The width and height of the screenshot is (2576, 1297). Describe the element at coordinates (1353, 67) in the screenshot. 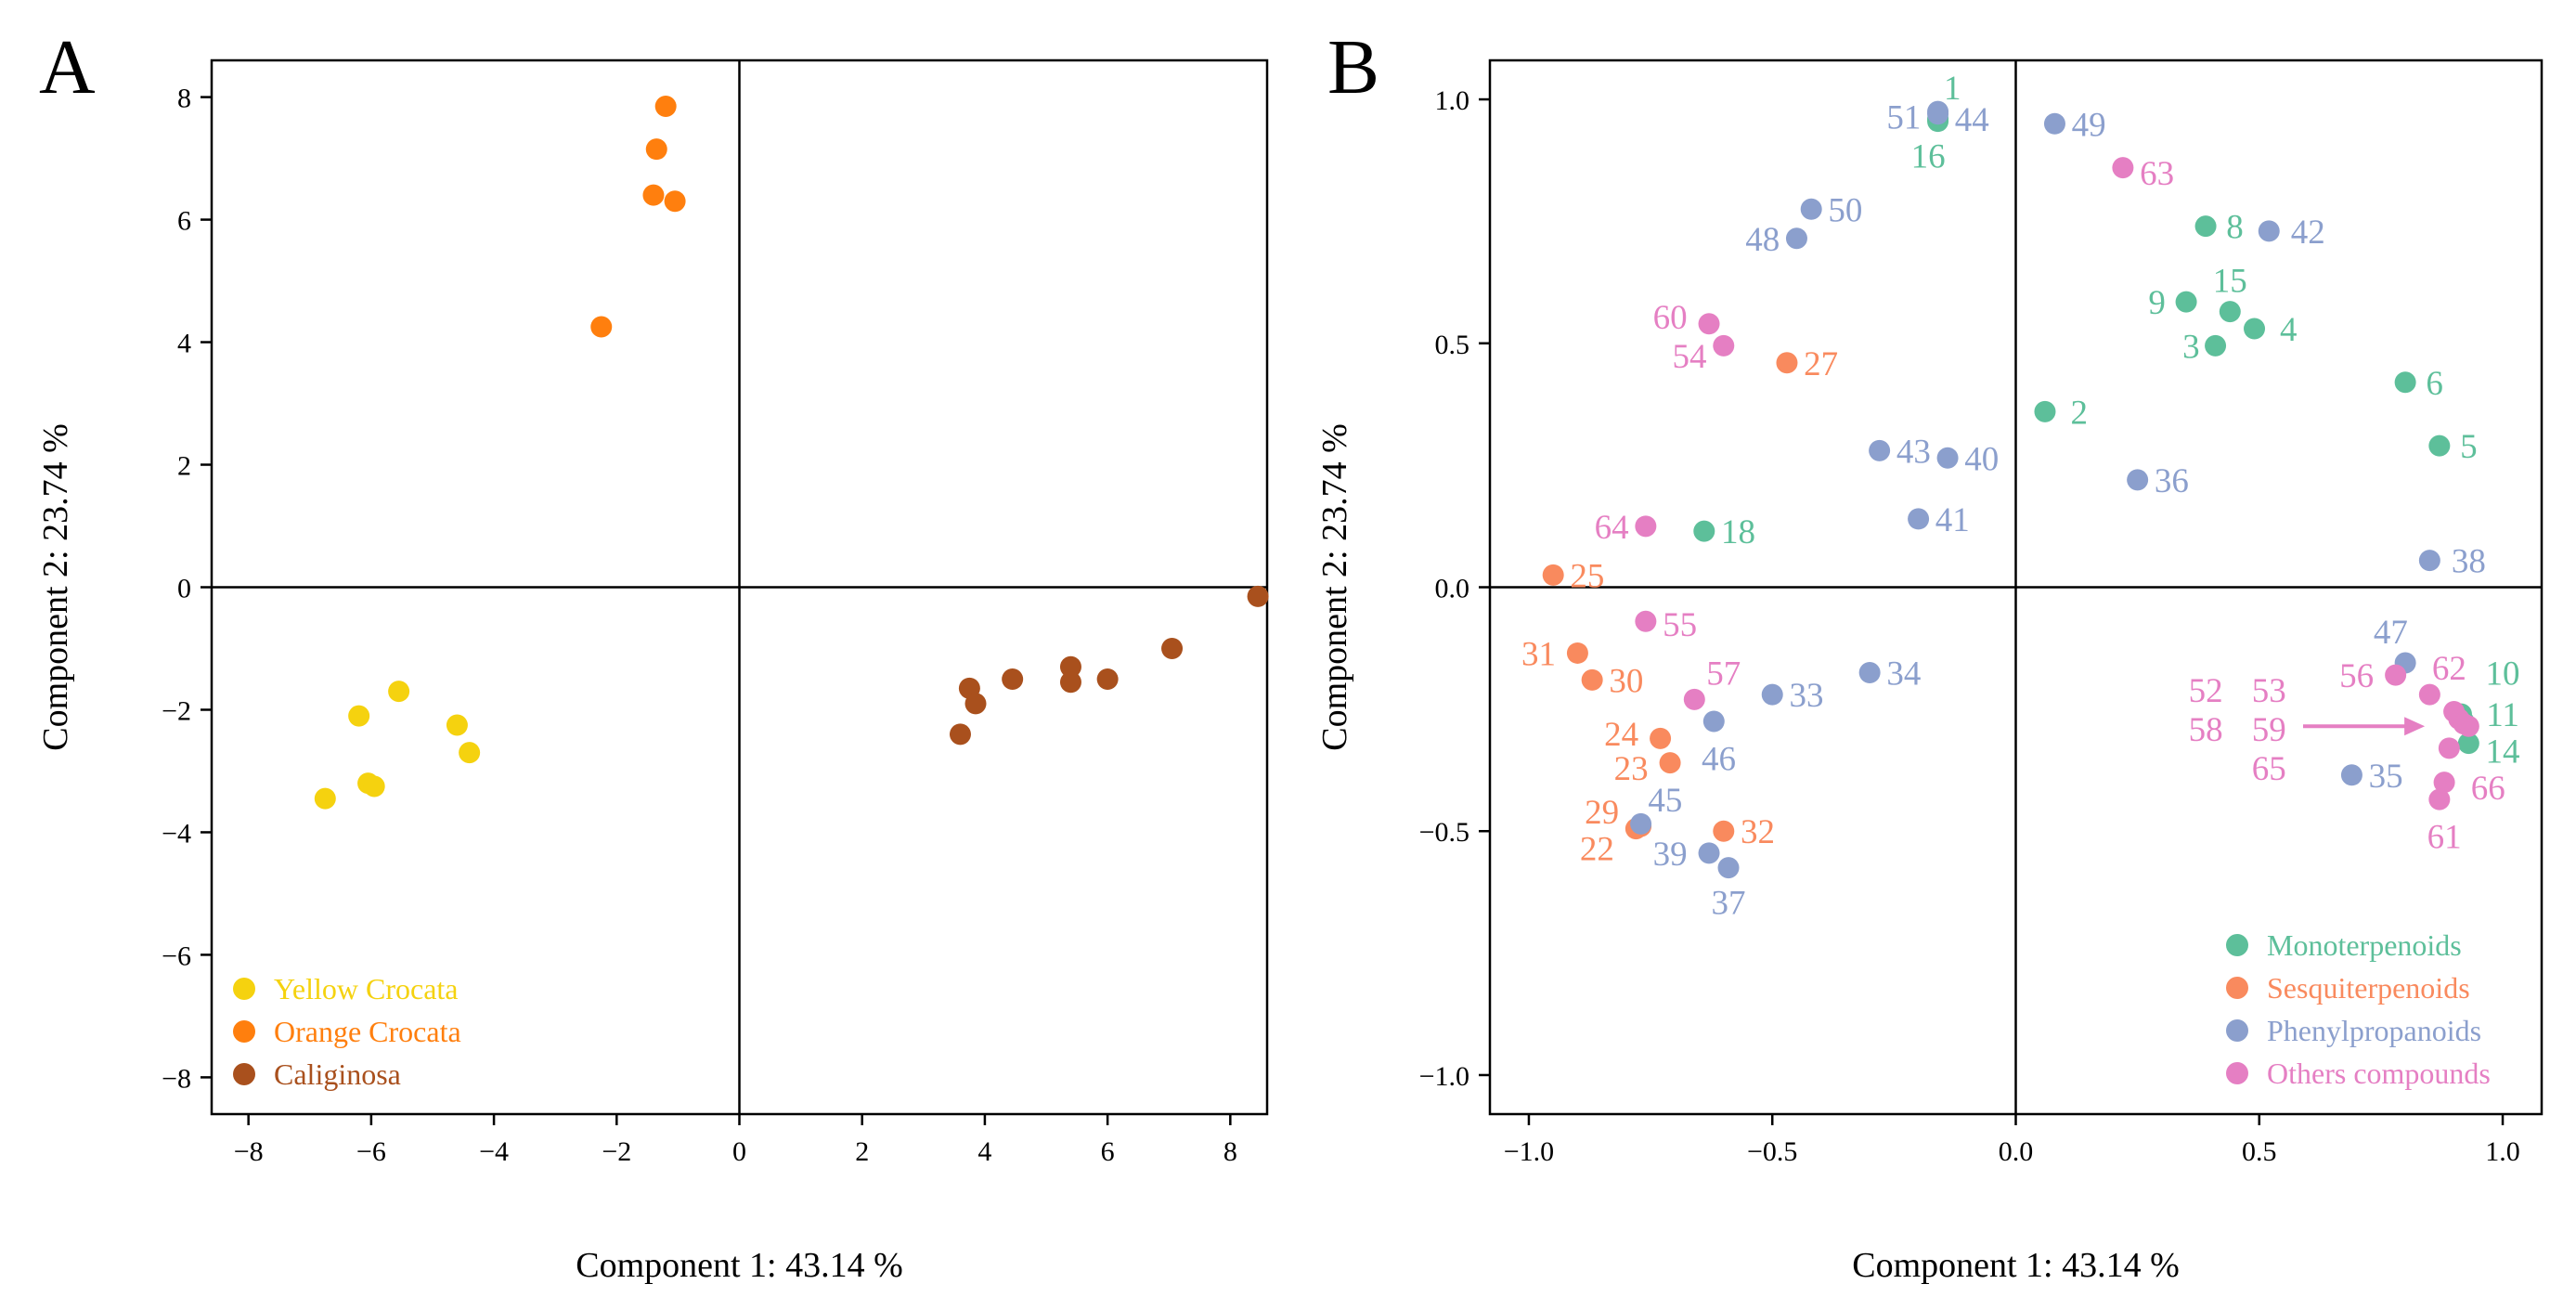

I see `panel-letter: B` at that location.